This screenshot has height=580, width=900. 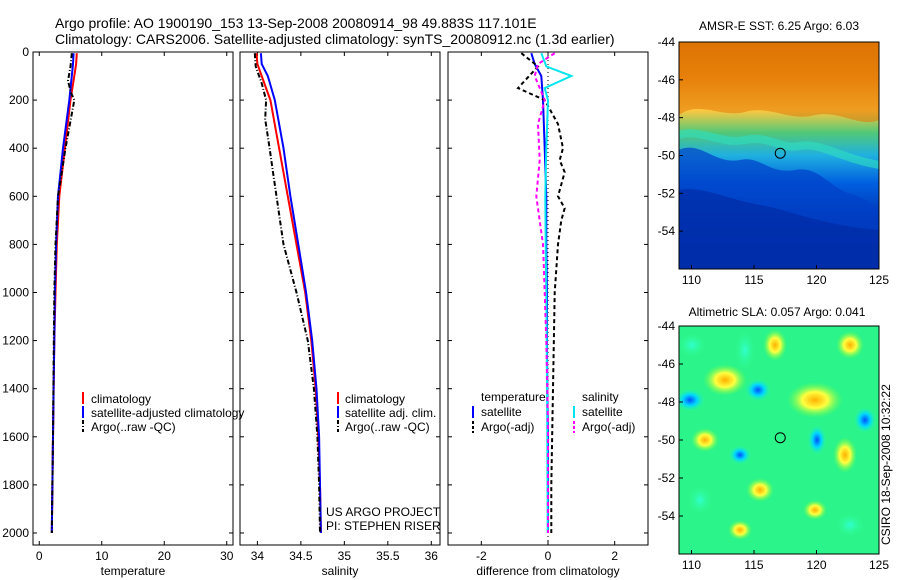 I want to click on x-tick-label: 34.5, so click(x=301, y=556).